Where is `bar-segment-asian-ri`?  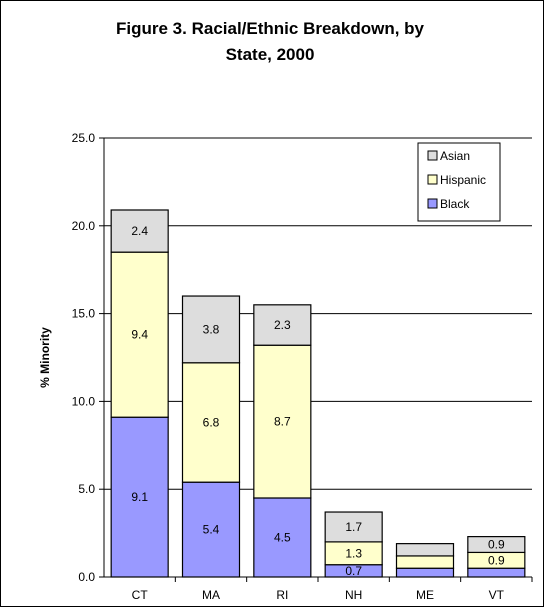 bar-segment-asian-ri is located at coordinates (282, 325).